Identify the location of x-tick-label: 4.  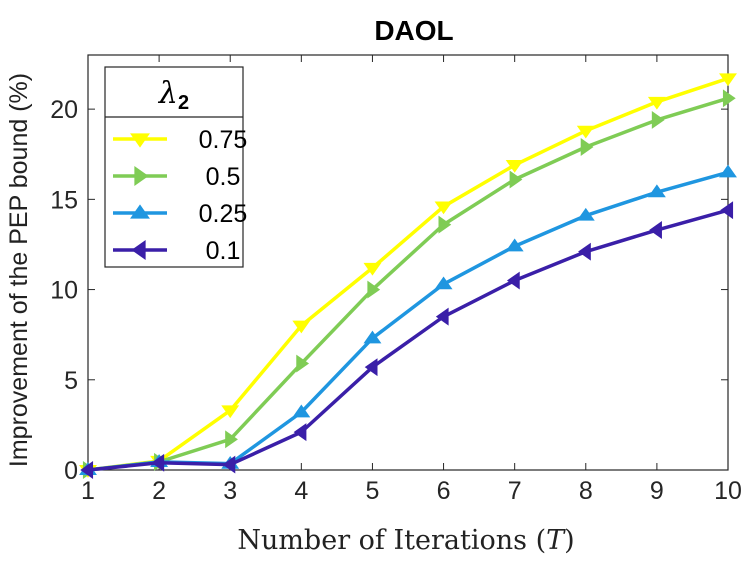
(301, 491).